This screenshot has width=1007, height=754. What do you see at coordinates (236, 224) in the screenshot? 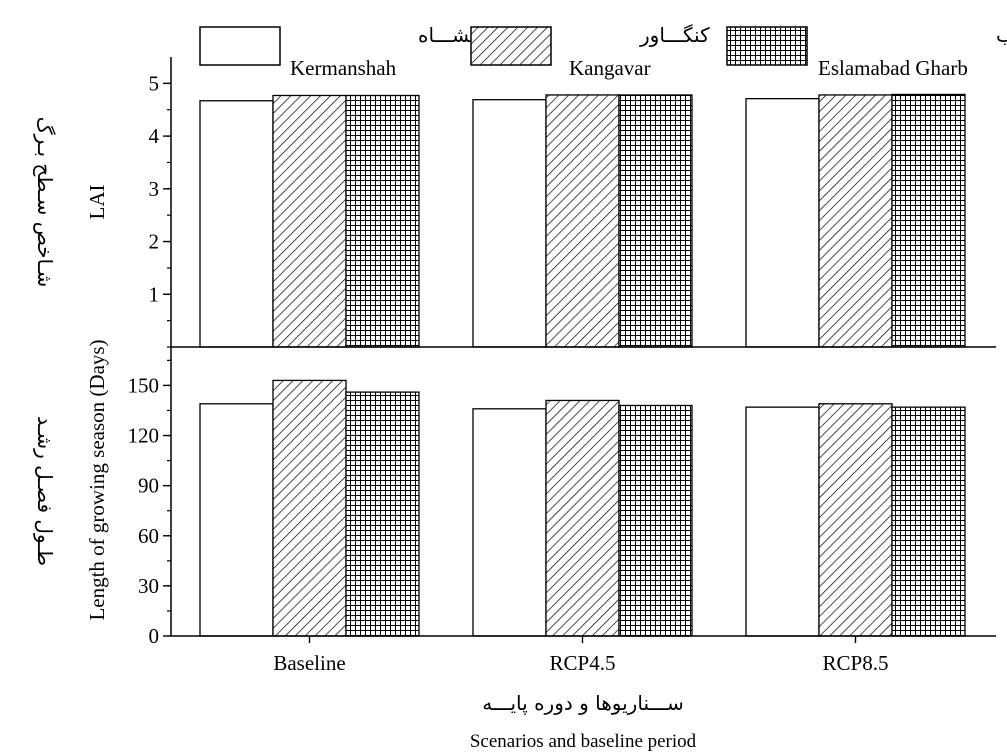
I see `bar-lai-baseline-kermanshah` at bounding box center [236, 224].